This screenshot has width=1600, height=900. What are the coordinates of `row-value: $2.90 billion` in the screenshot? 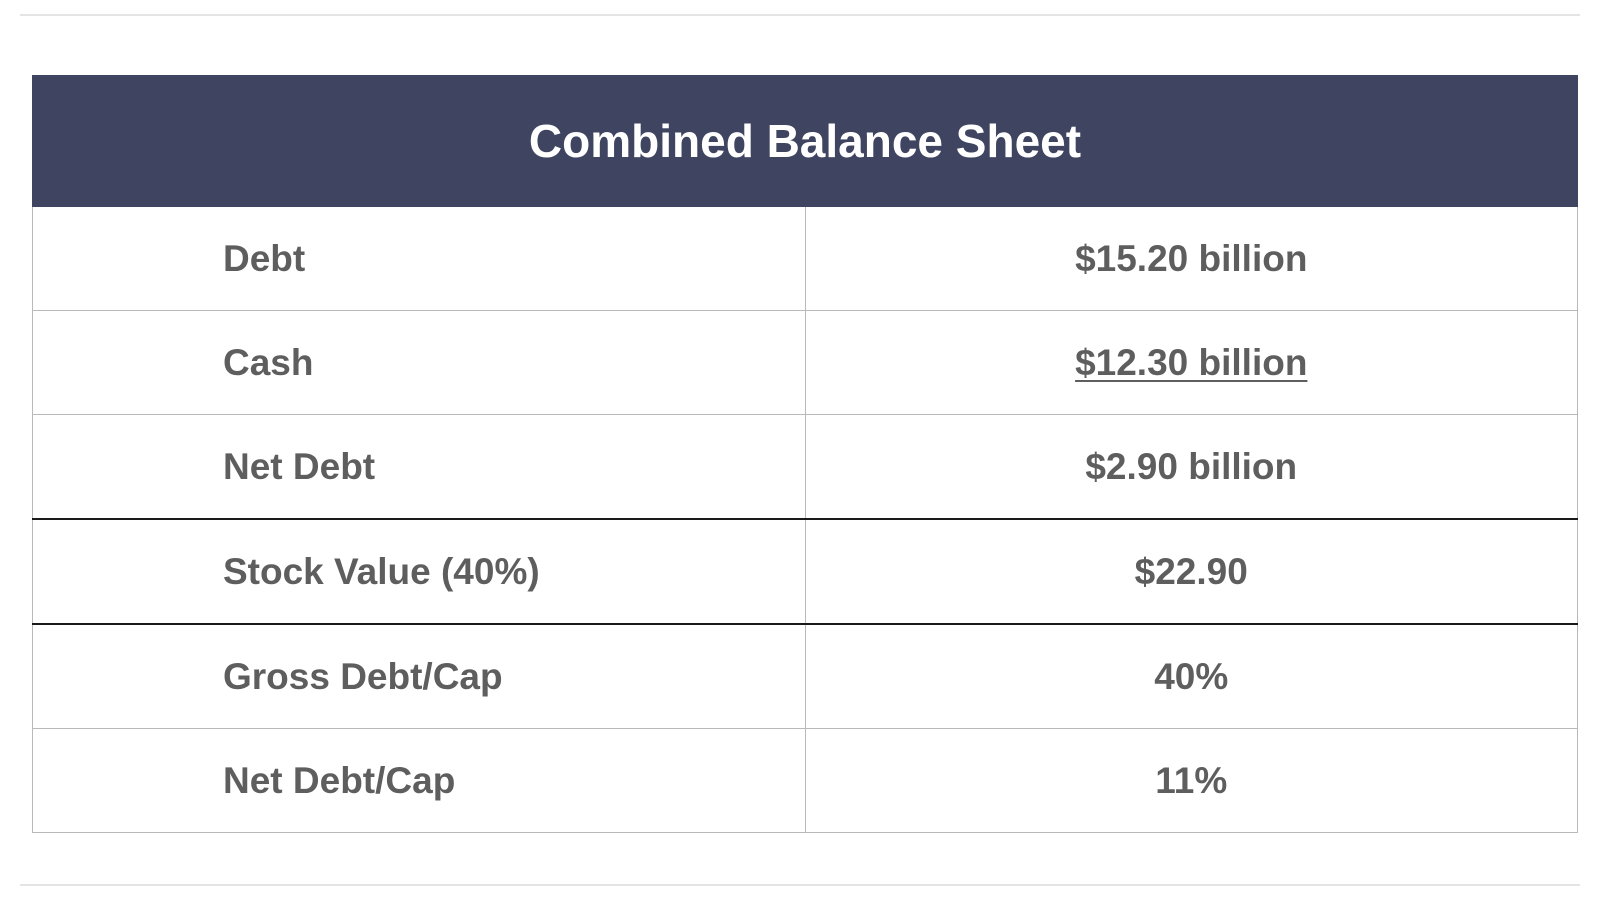 It's located at (1191, 467).